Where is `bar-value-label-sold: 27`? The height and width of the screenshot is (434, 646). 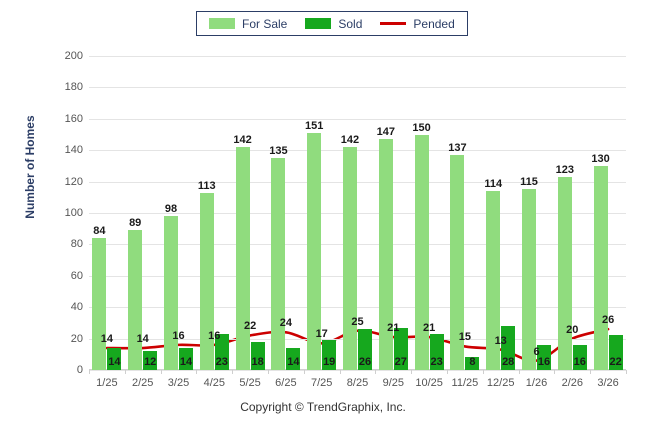 bar-value-label-sold: 27 is located at coordinates (400, 362).